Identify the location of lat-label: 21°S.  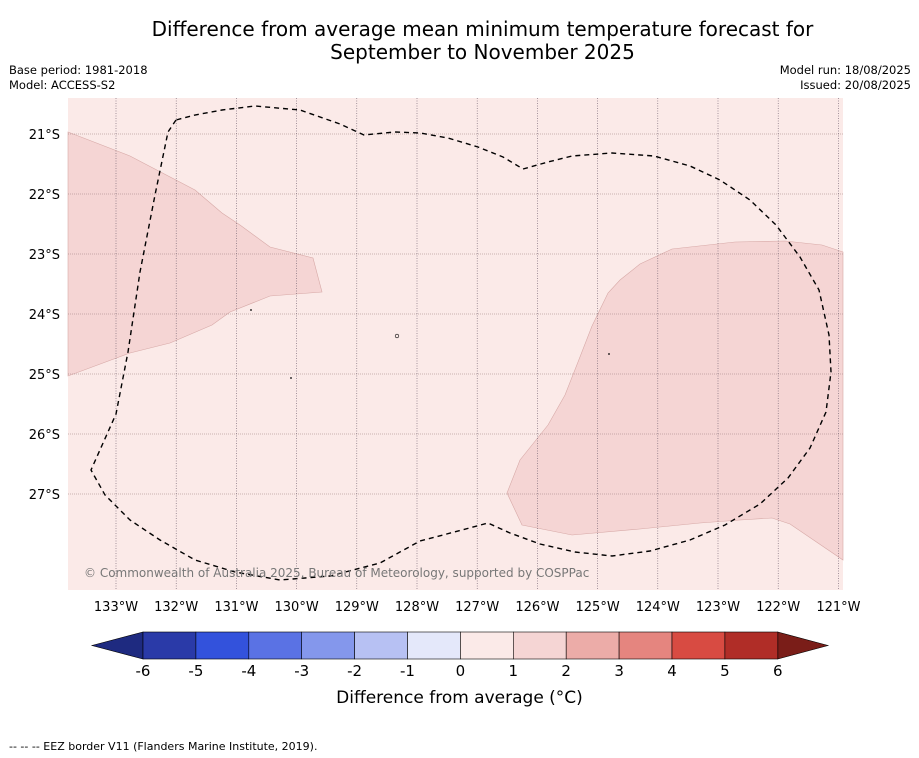
(44, 135).